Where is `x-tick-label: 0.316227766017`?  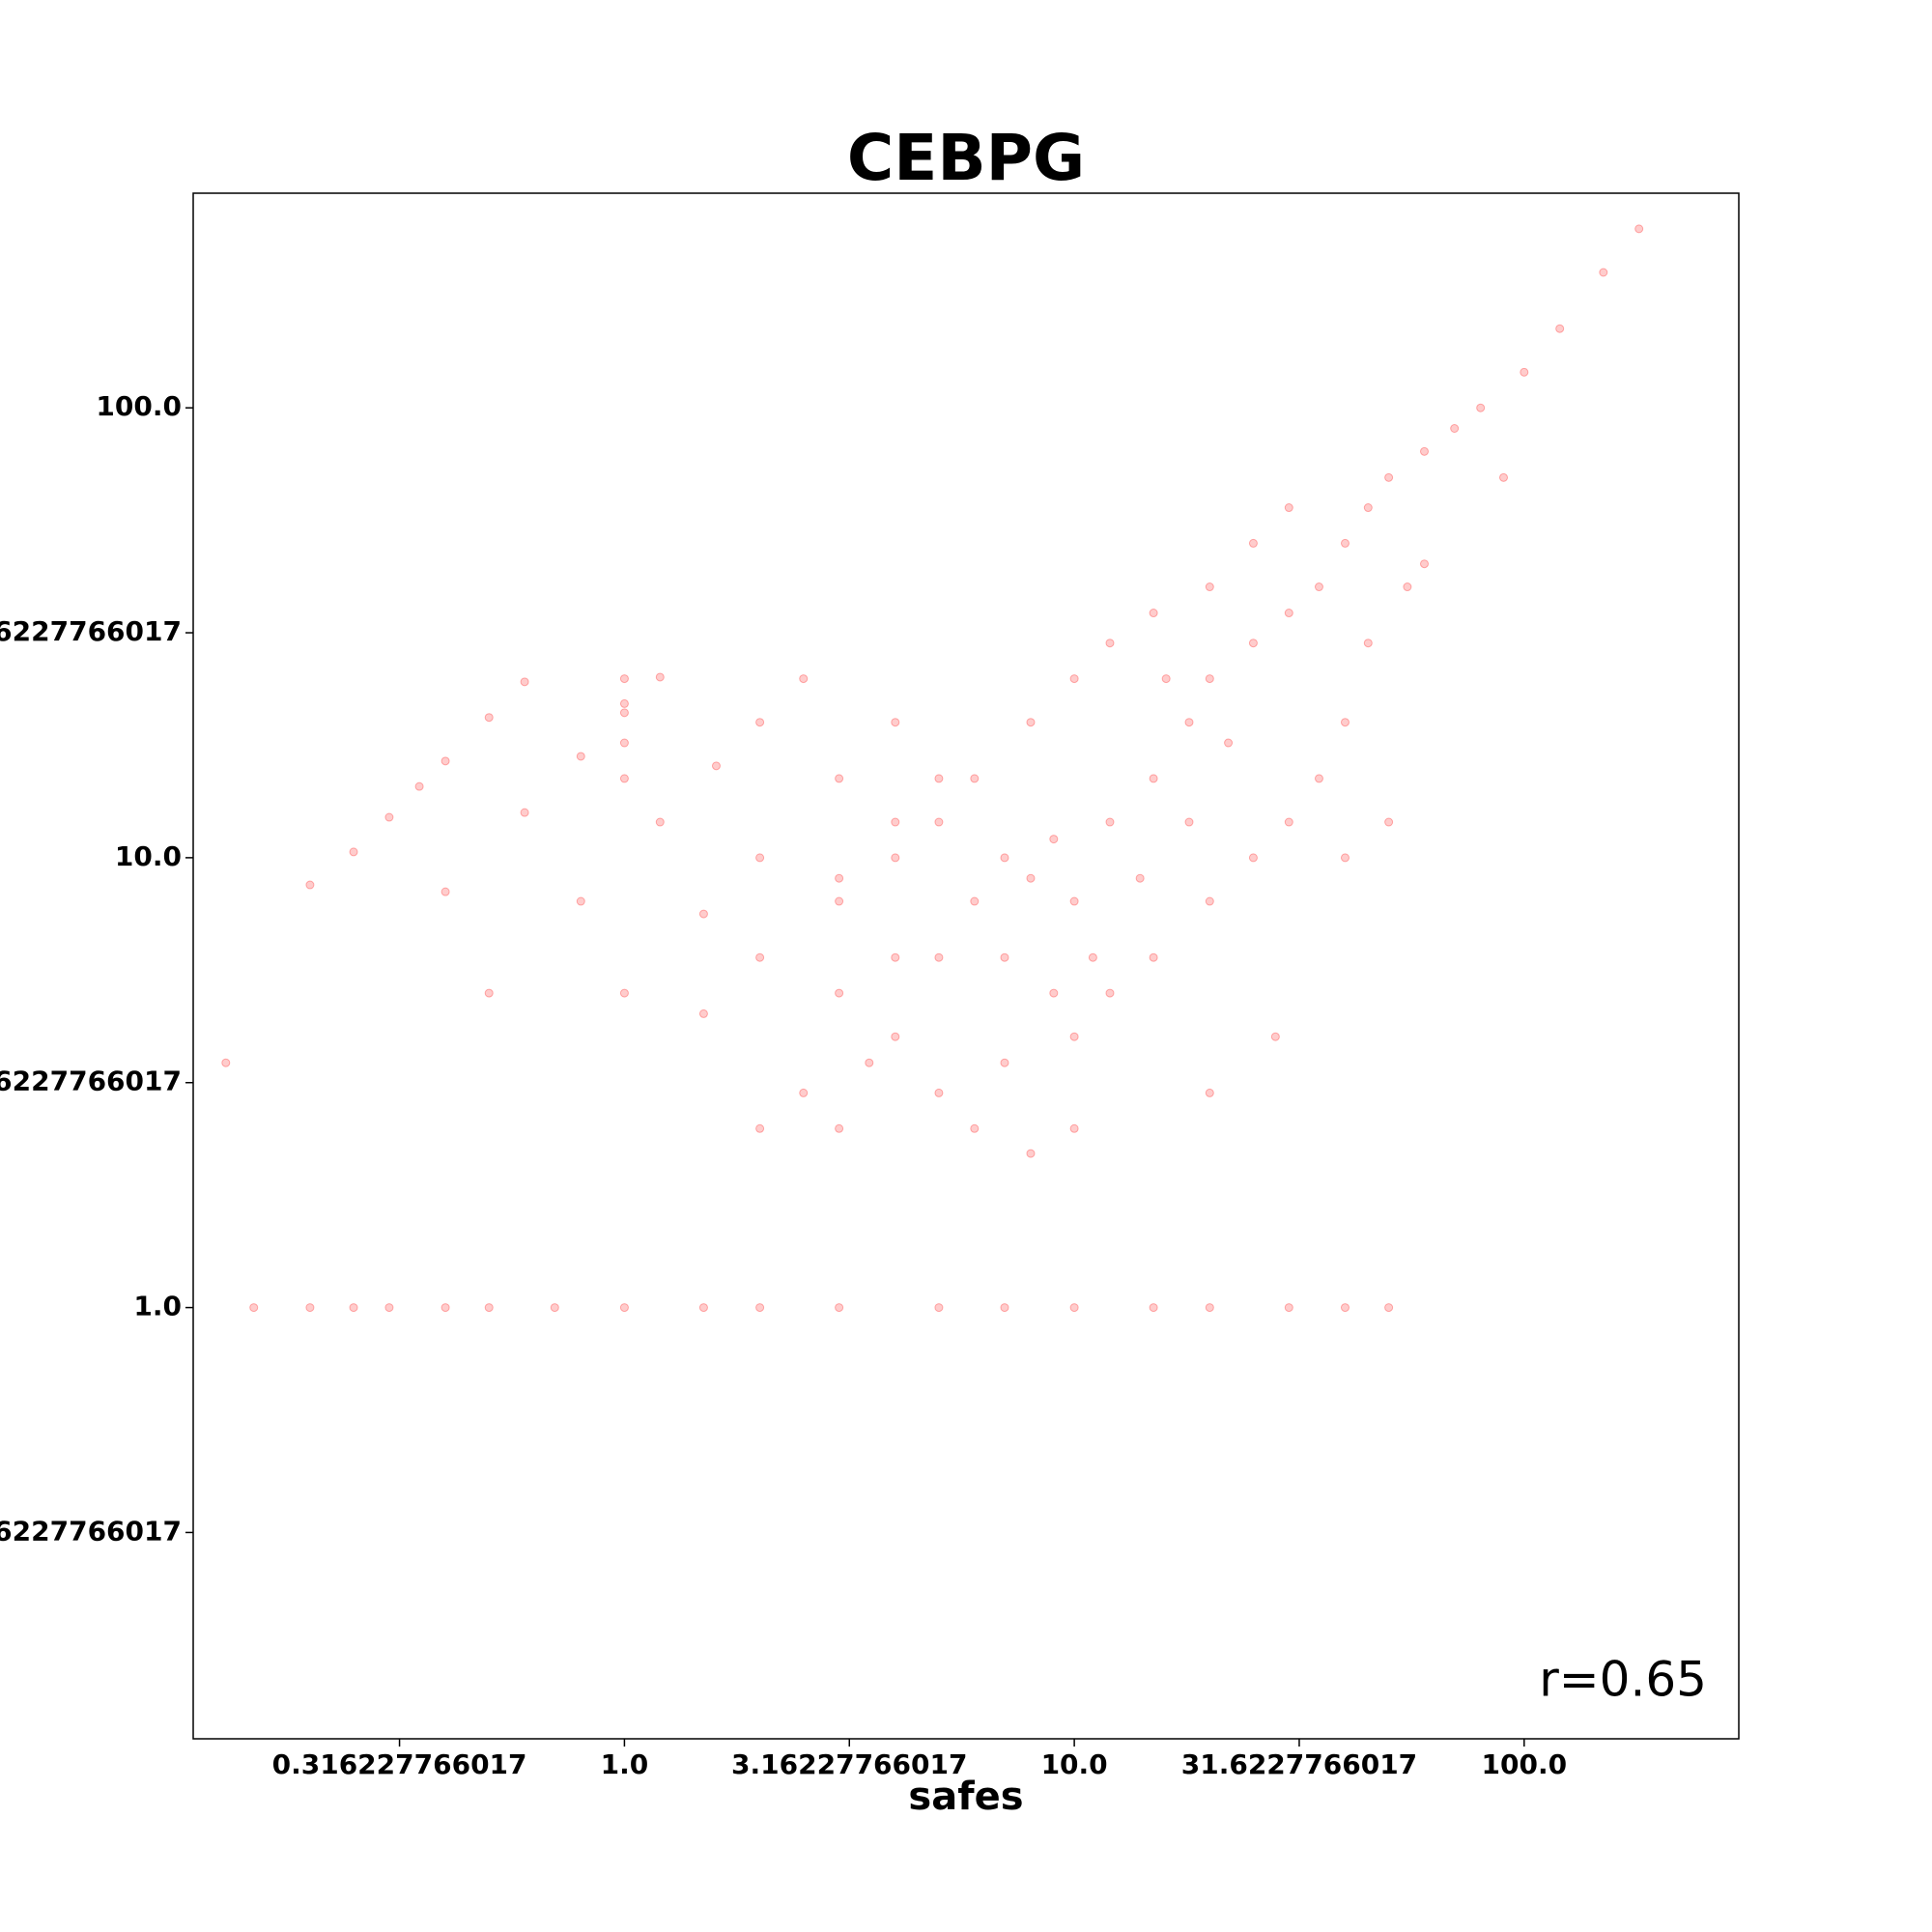 x-tick-label: 0.316227766017 is located at coordinates (399, 1764).